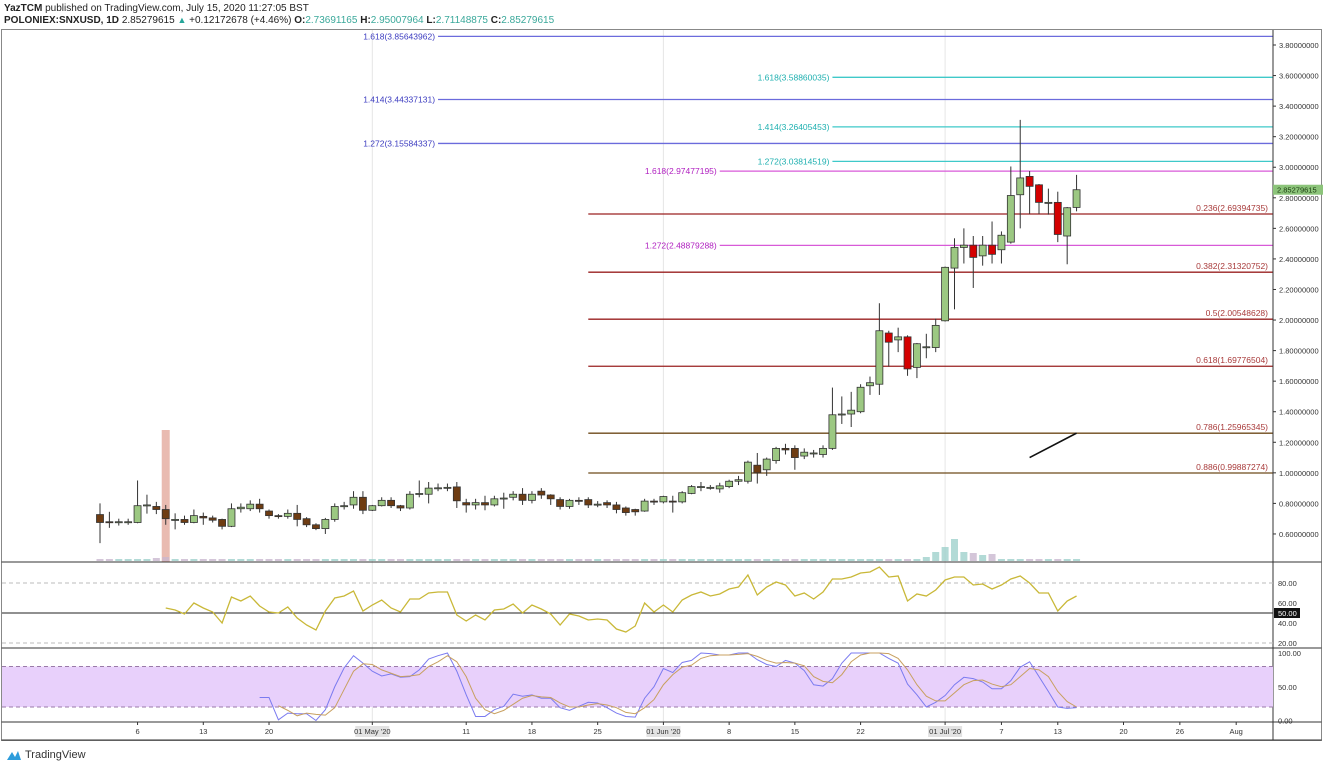  What do you see at coordinates (46, 755) in the screenshot?
I see `tradingview-logo: TradingView` at bounding box center [46, 755].